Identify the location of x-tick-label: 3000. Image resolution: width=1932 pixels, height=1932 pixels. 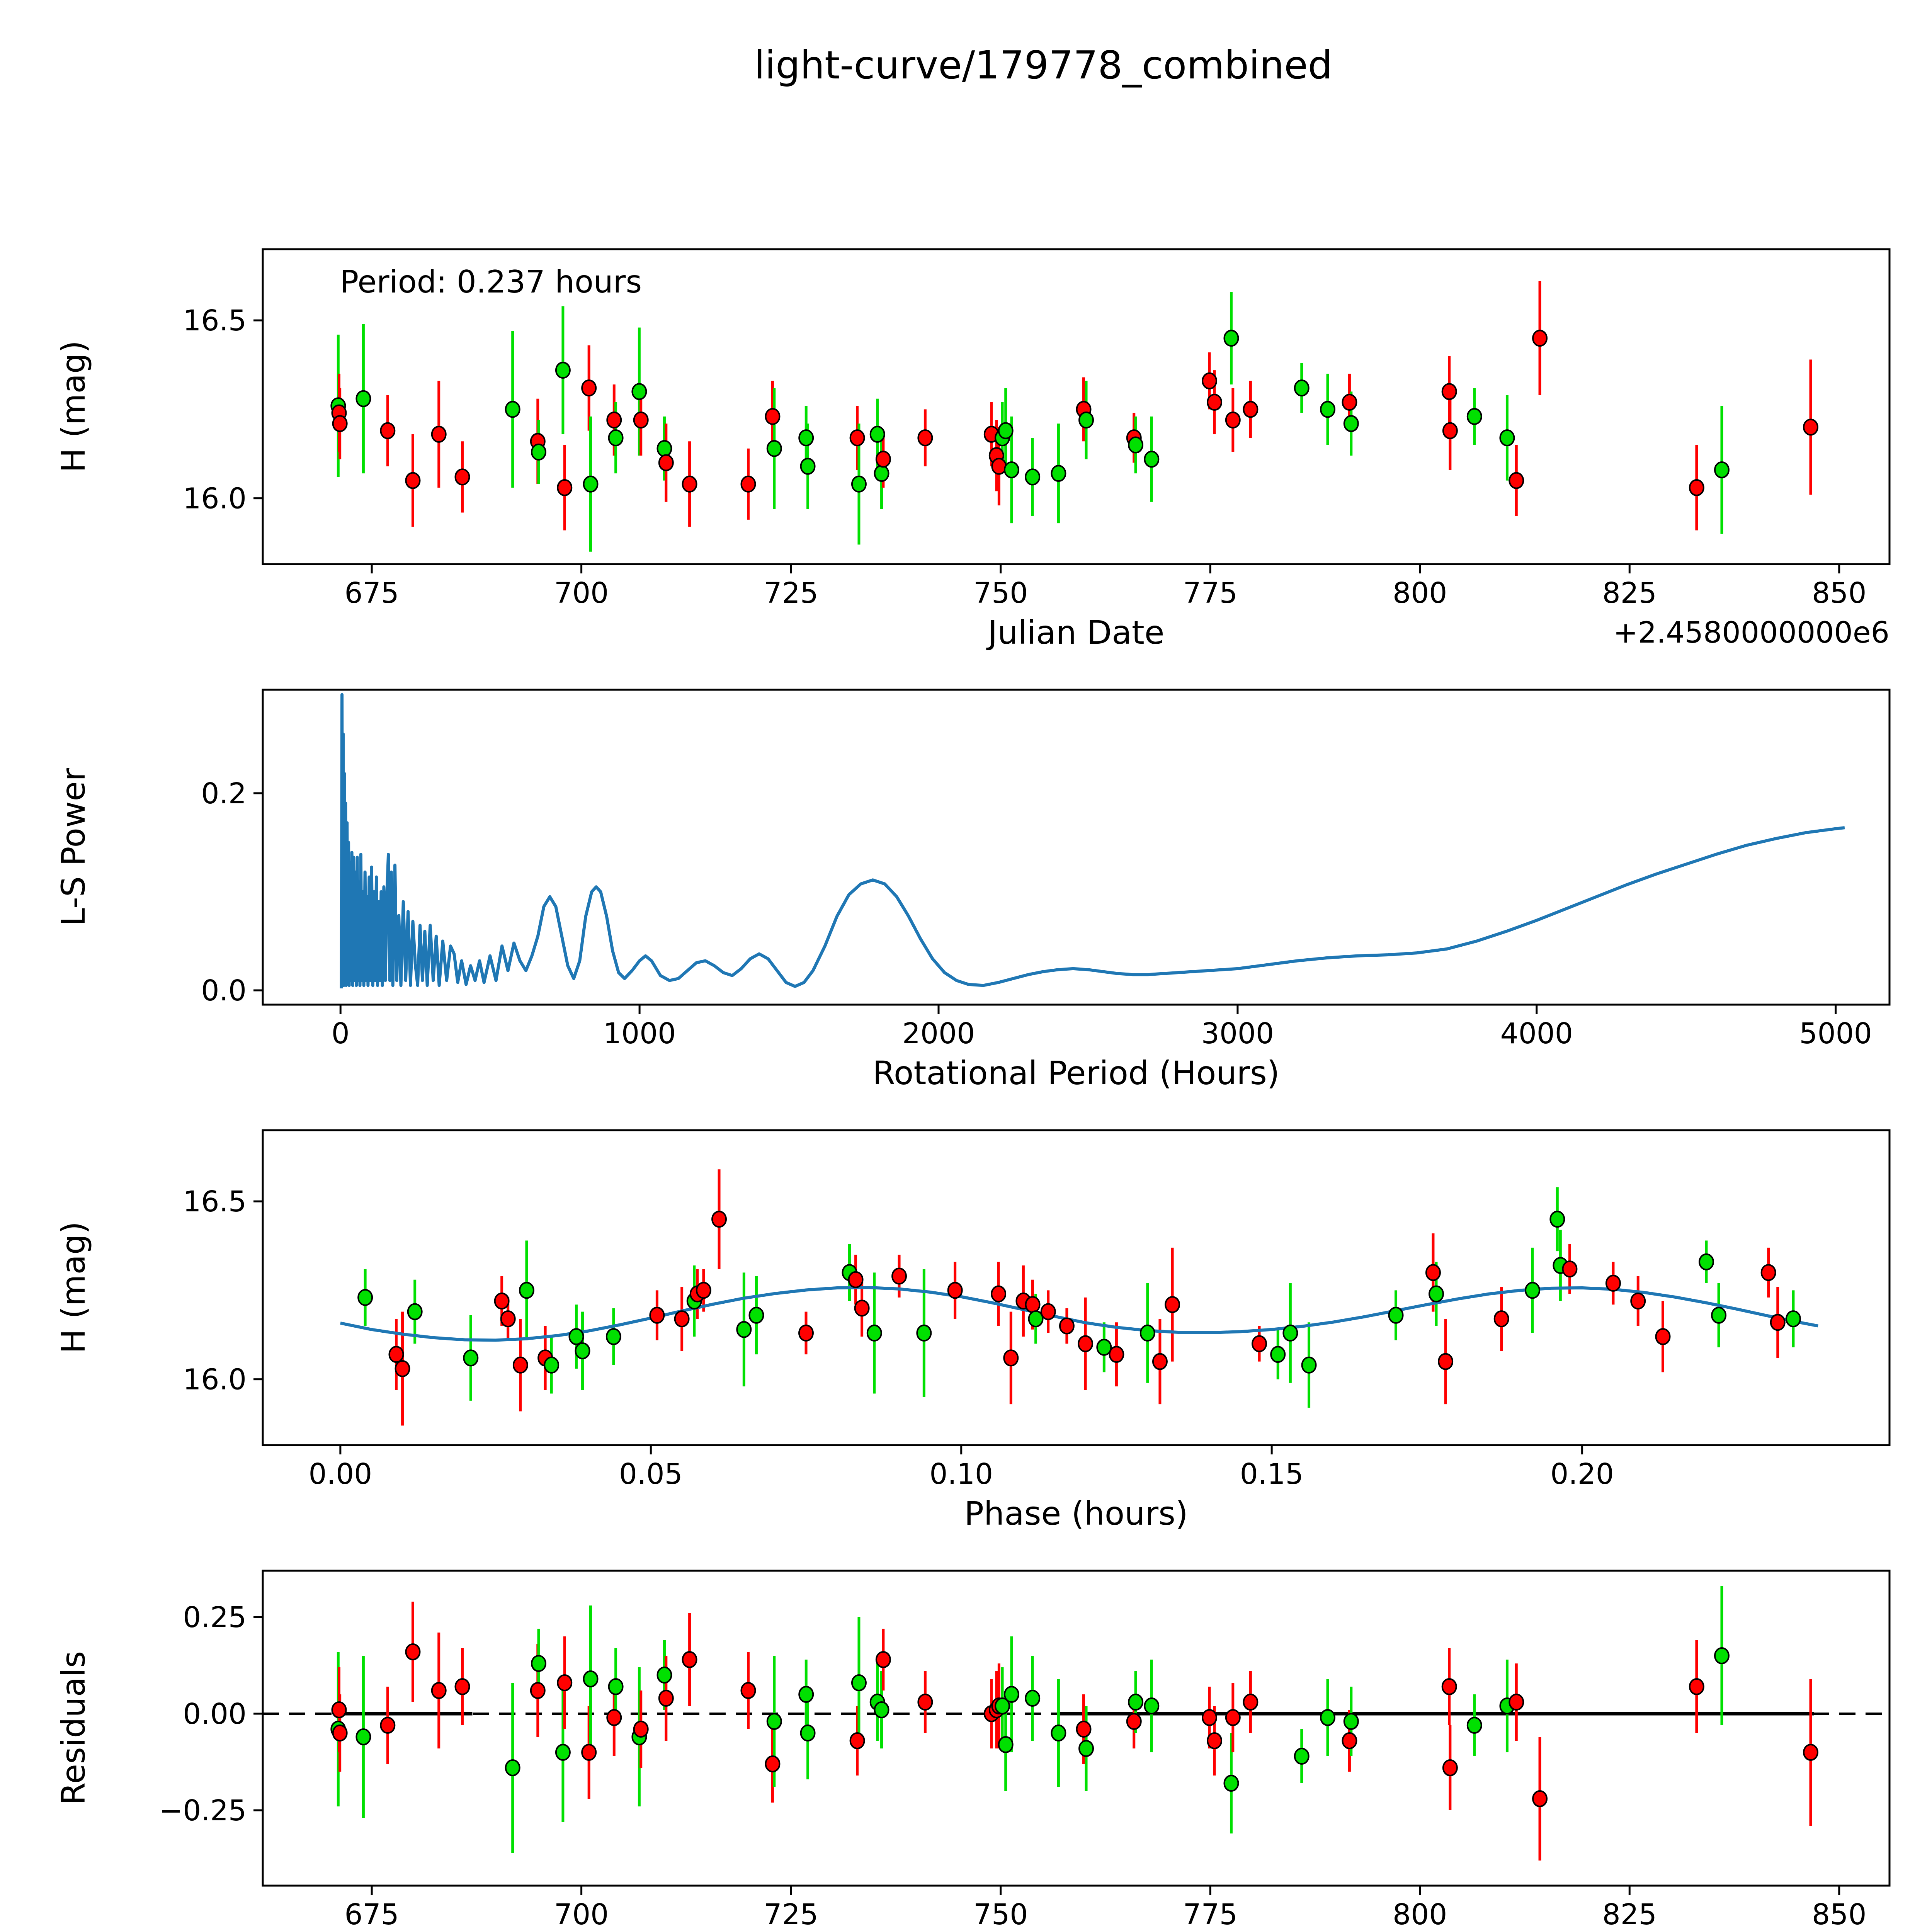
(1237, 1034).